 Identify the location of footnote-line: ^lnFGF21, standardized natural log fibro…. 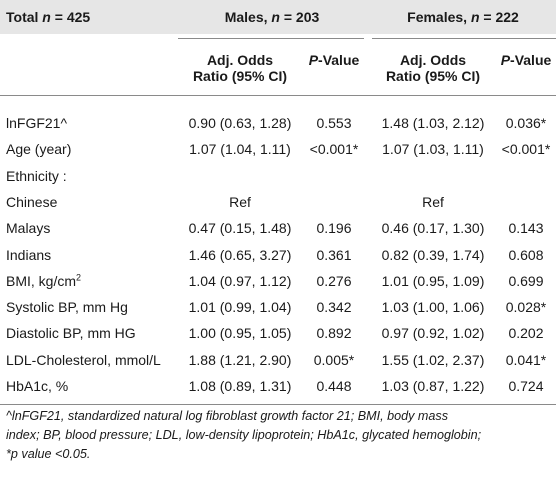
(227, 416).